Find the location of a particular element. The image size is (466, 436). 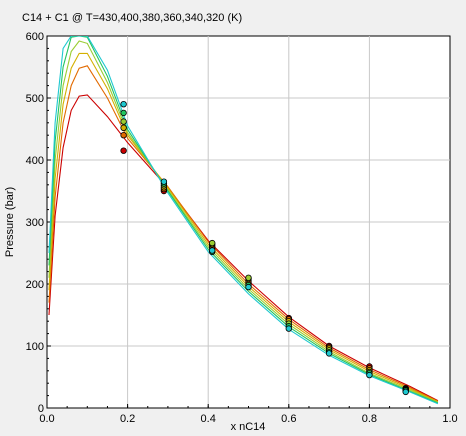

y-tick-label: 300 is located at coordinates (35, 223).